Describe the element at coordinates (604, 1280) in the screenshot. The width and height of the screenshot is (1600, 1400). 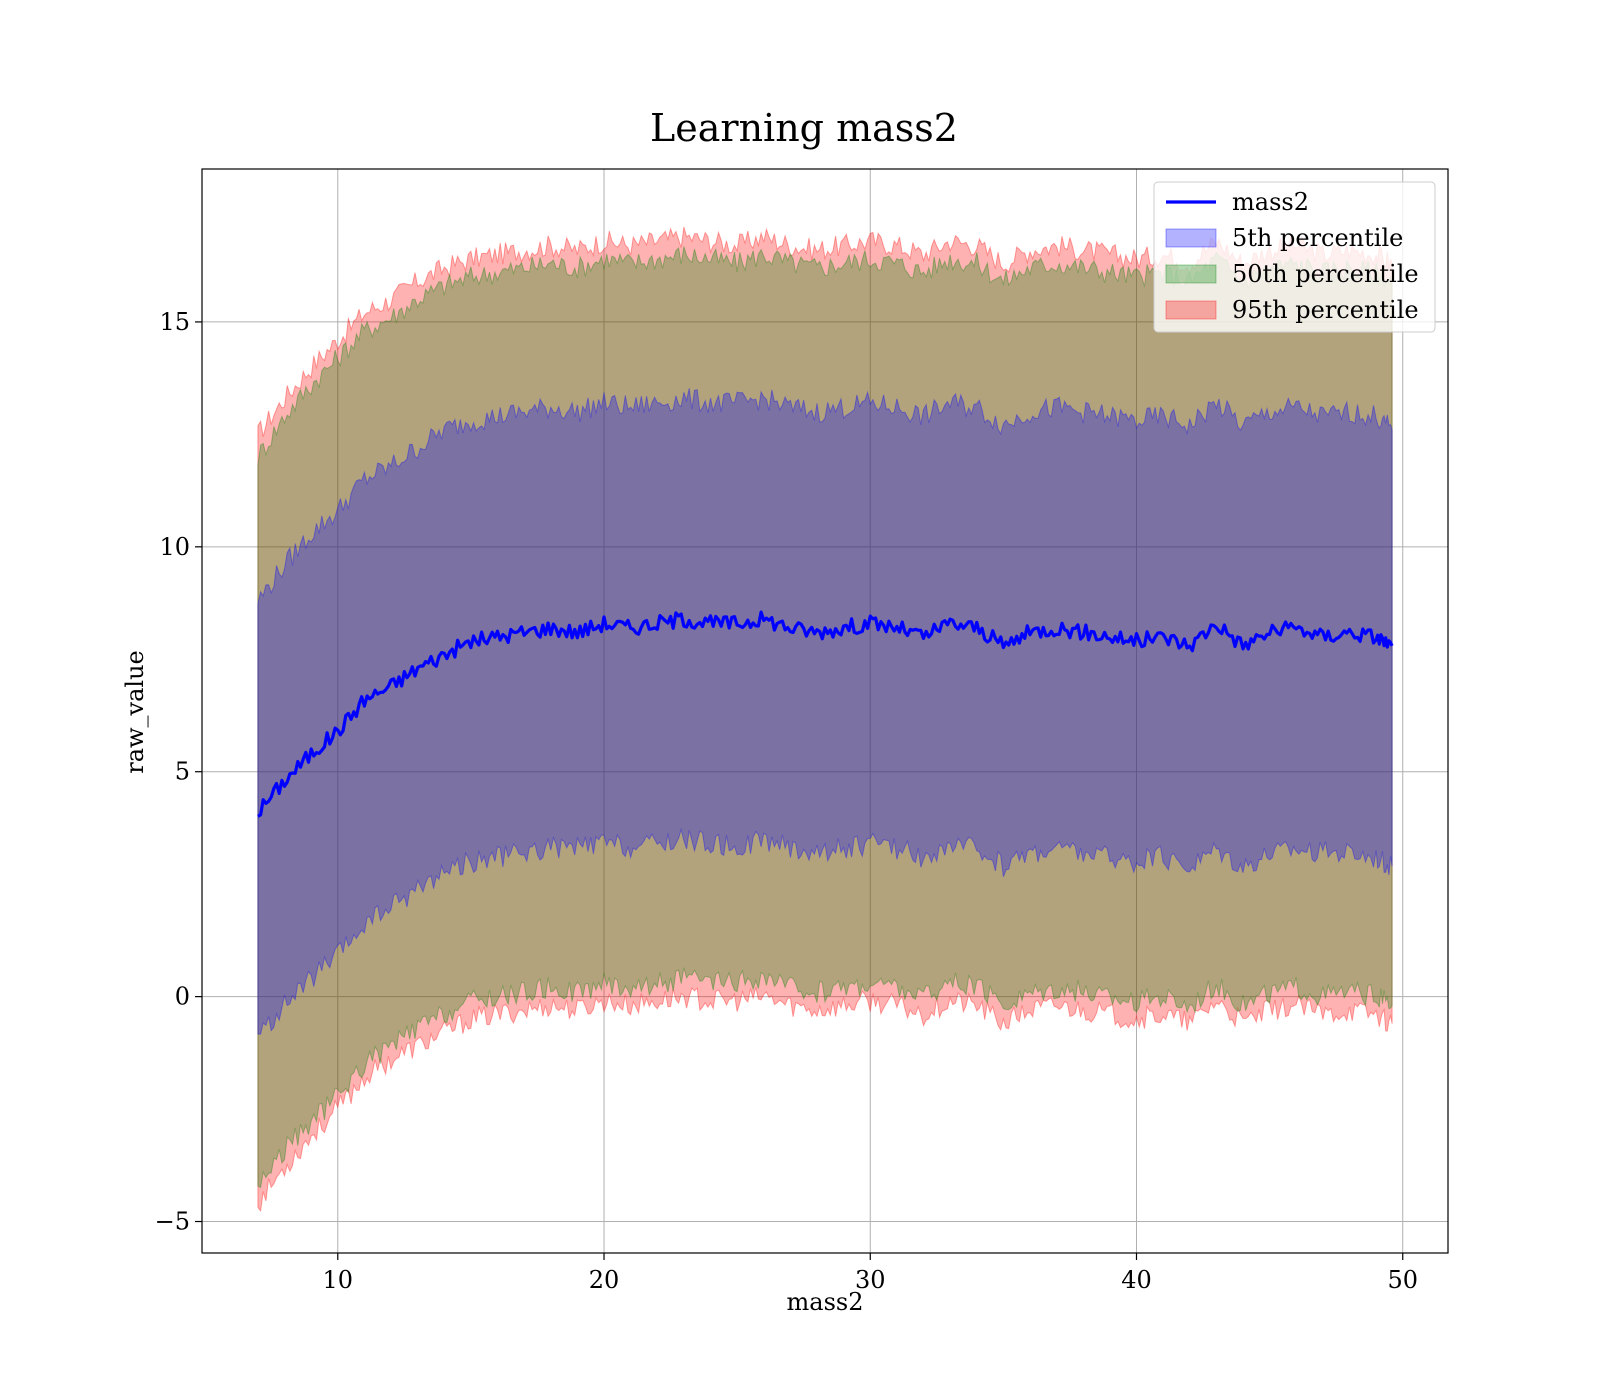
I see `x-tick-label: 20` at that location.